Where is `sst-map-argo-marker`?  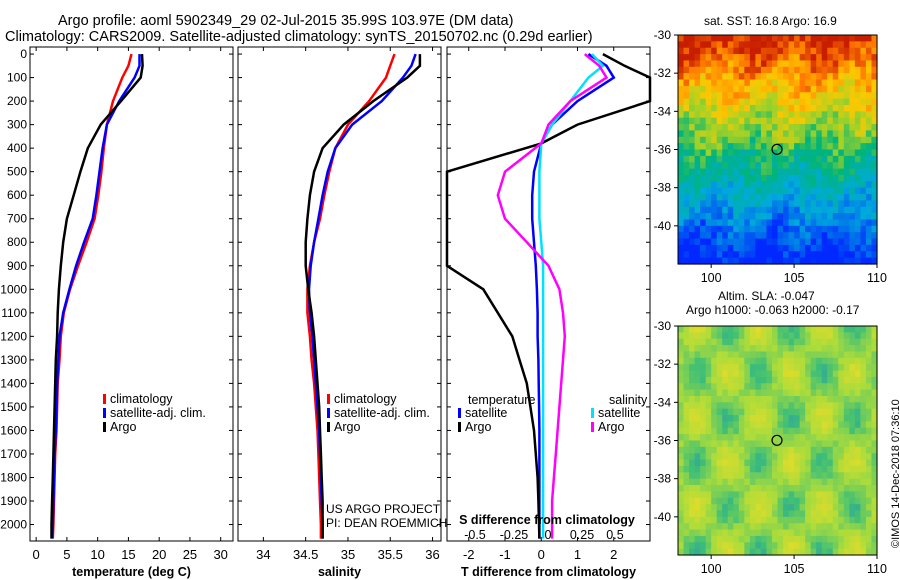
sst-map-argo-marker is located at coordinates (777, 149).